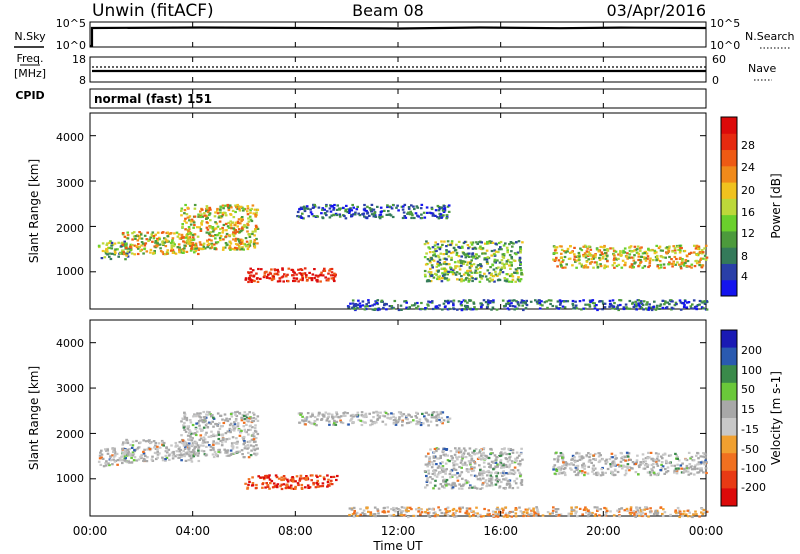  I want to click on power-cbar-swatch, so click(729, 125).